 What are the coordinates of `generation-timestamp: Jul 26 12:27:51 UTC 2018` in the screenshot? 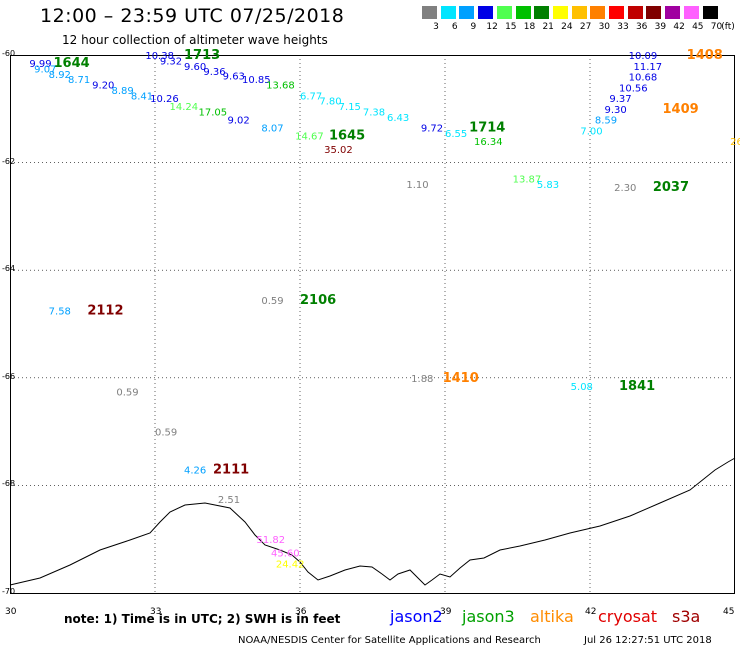 It's located at (648, 640).